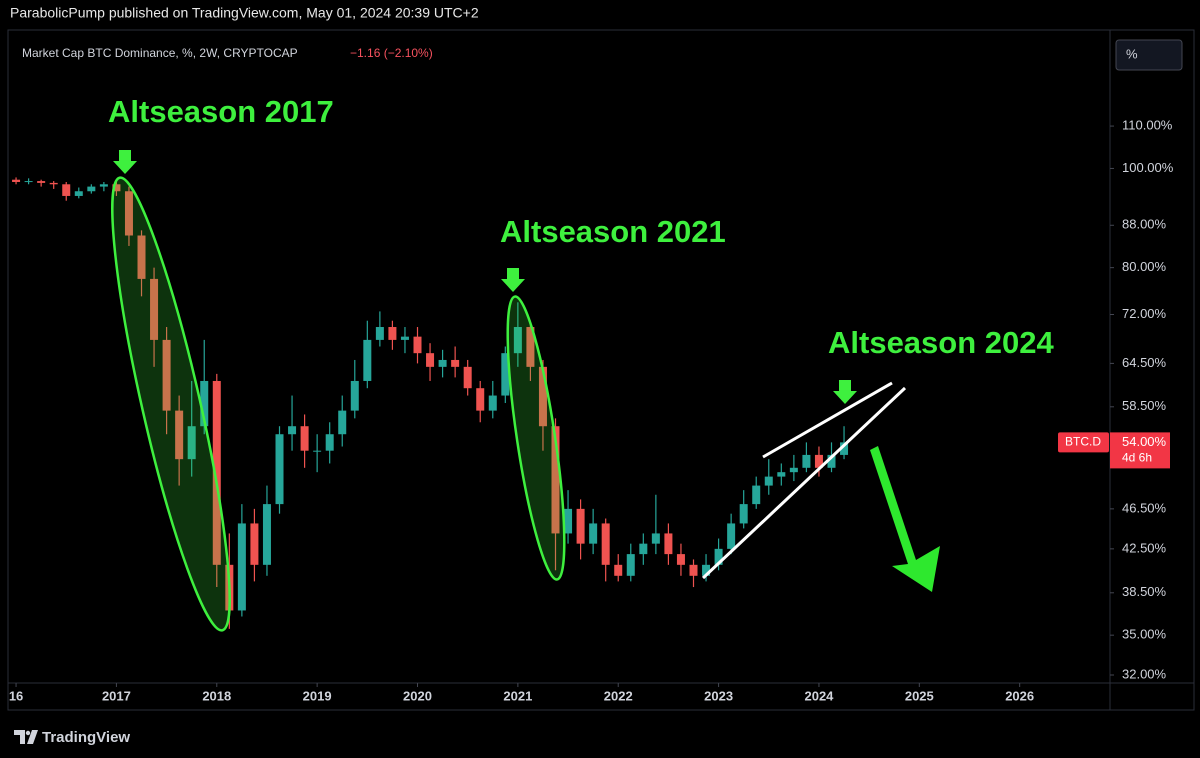 The image size is (1200, 758). What do you see at coordinates (517, 695) in the screenshot?
I see `x-tick-label: 2021` at bounding box center [517, 695].